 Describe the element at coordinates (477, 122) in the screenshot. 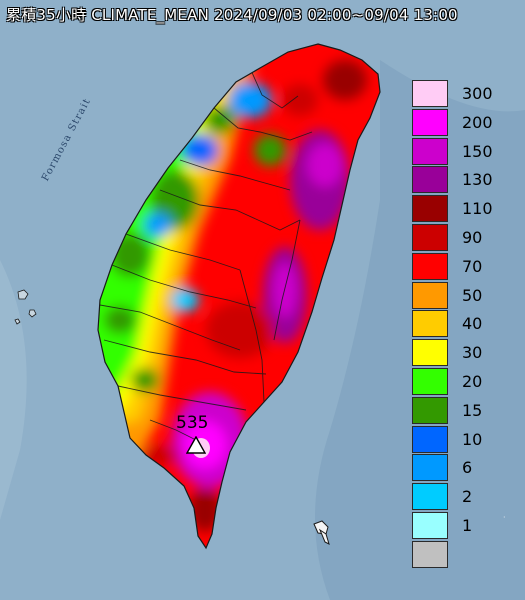

I see `legend-label: 200` at that location.